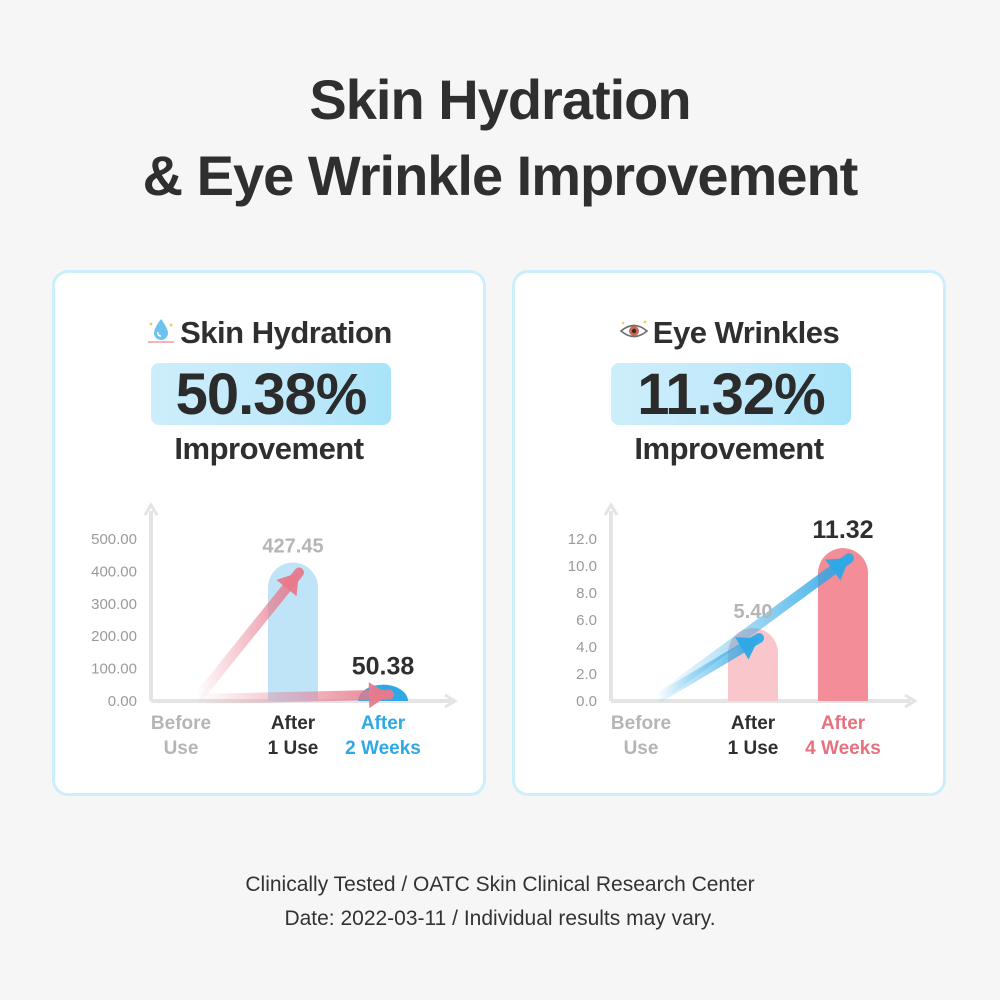 Image resolution: width=1000 pixels, height=1000 pixels. Describe the element at coordinates (122, 701) in the screenshot. I see `y-tick-label: 0.00` at that location.